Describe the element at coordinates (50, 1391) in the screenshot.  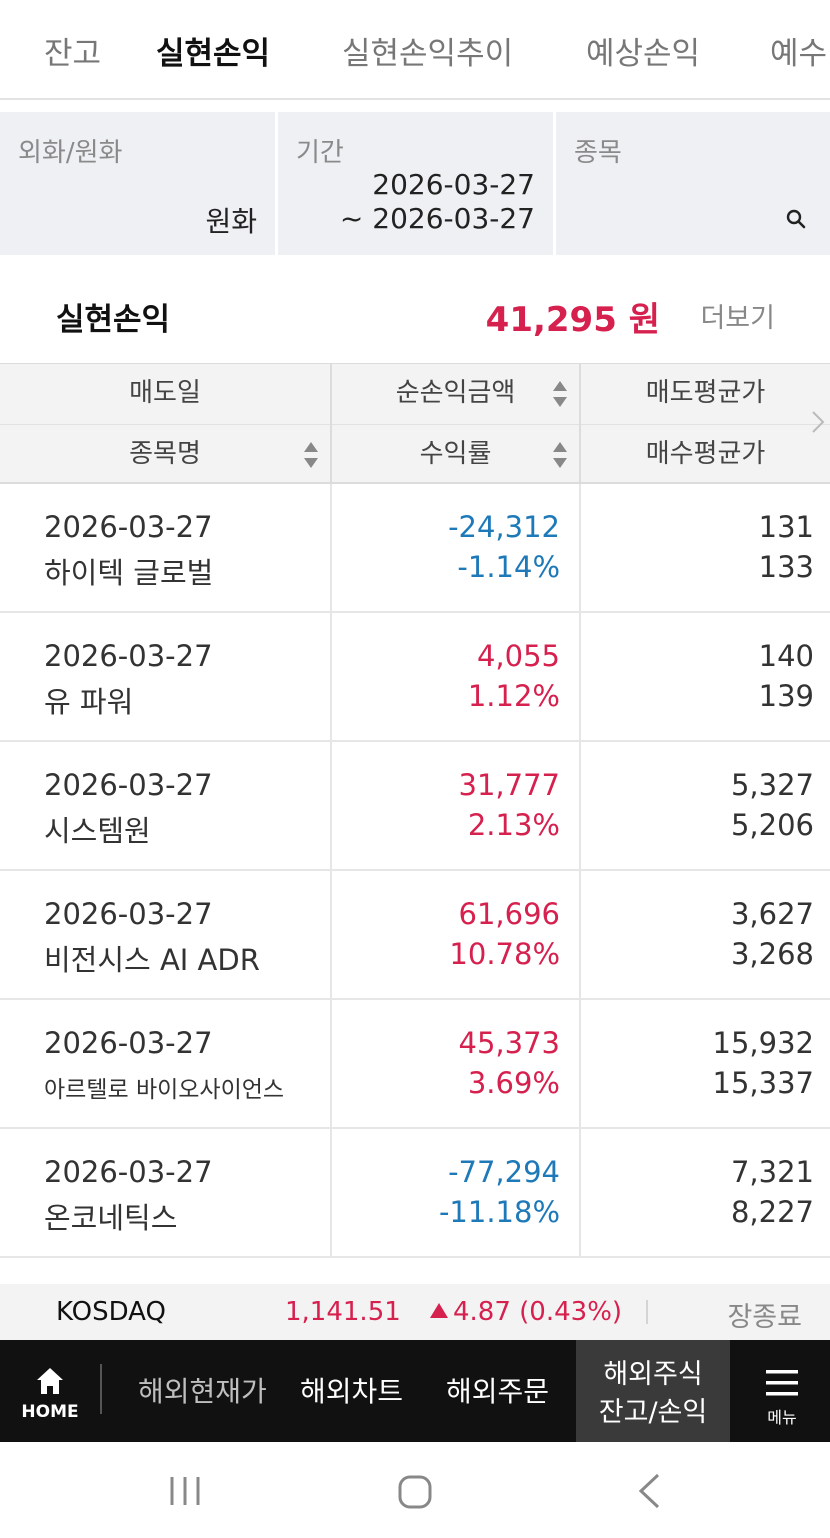
I see `nav-home-button: HOME` at that location.